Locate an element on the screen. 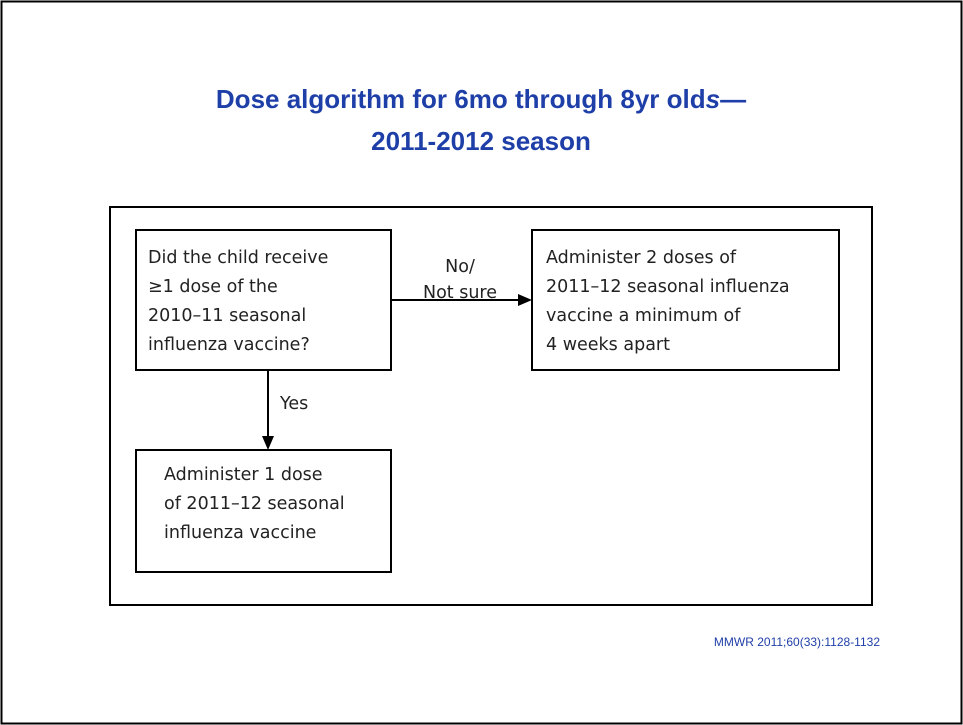 This screenshot has height=725, width=963. label-line: No/ is located at coordinates (460, 267).